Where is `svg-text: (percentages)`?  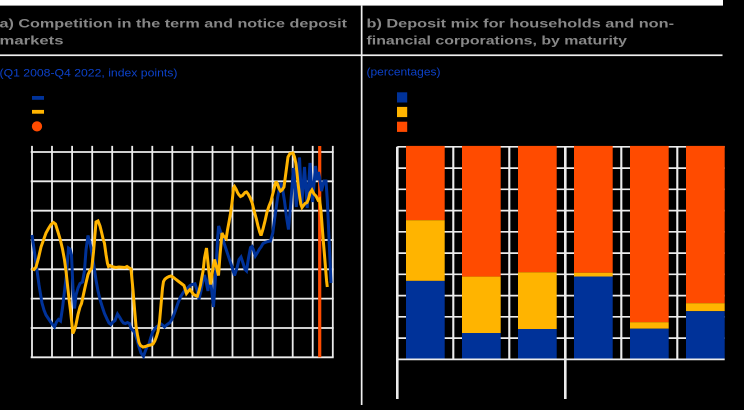
svg-text: (percentages) is located at coordinates (404, 72).